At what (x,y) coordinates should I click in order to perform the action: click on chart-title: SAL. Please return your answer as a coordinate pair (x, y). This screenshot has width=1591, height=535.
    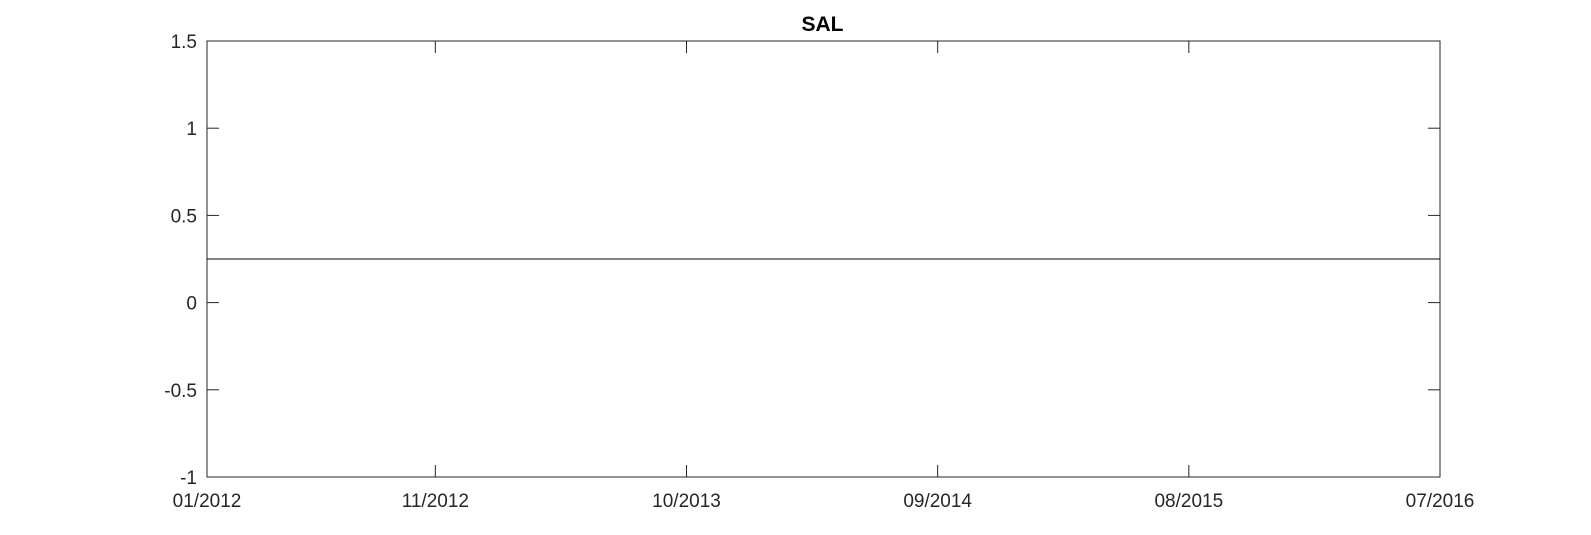
    Looking at the image, I should click on (823, 24).